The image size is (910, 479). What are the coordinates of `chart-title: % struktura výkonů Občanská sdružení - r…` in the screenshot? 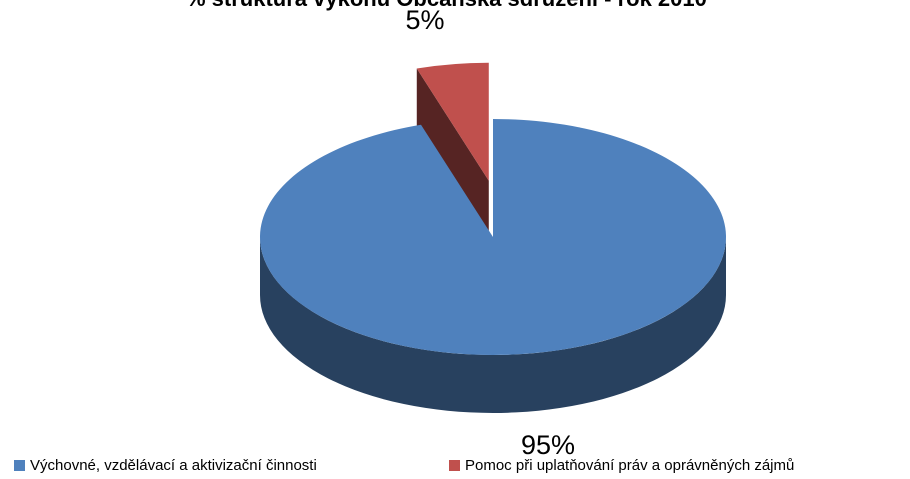 It's located at (446, 5).